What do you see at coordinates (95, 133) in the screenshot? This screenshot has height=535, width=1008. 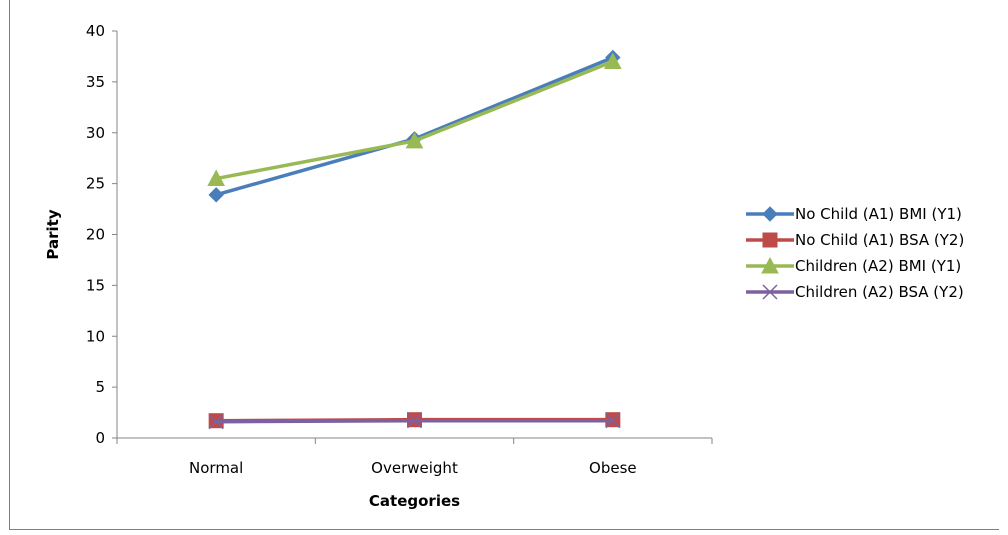 I see `y-tick-label: 30` at bounding box center [95, 133].